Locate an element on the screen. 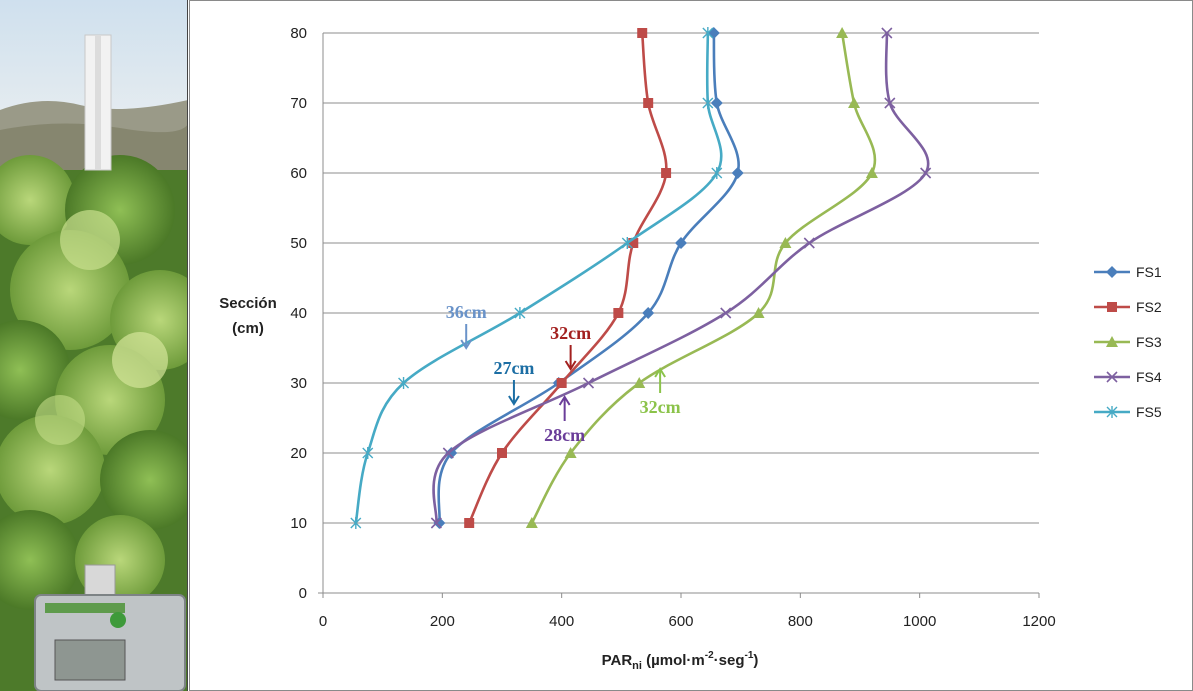 The height and width of the screenshot is (691, 1193). legend-label-fs4: FS4 is located at coordinates (1149, 377).